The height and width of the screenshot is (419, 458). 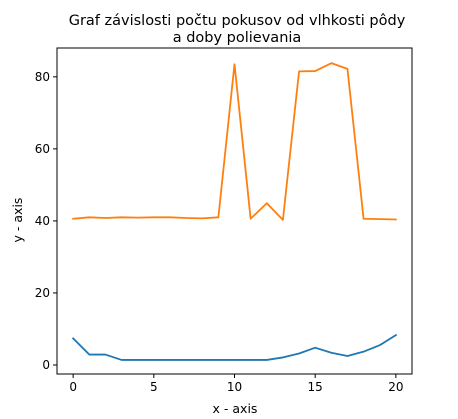 What do you see at coordinates (73, 387) in the screenshot?
I see `x-tick-label: 0` at bounding box center [73, 387].